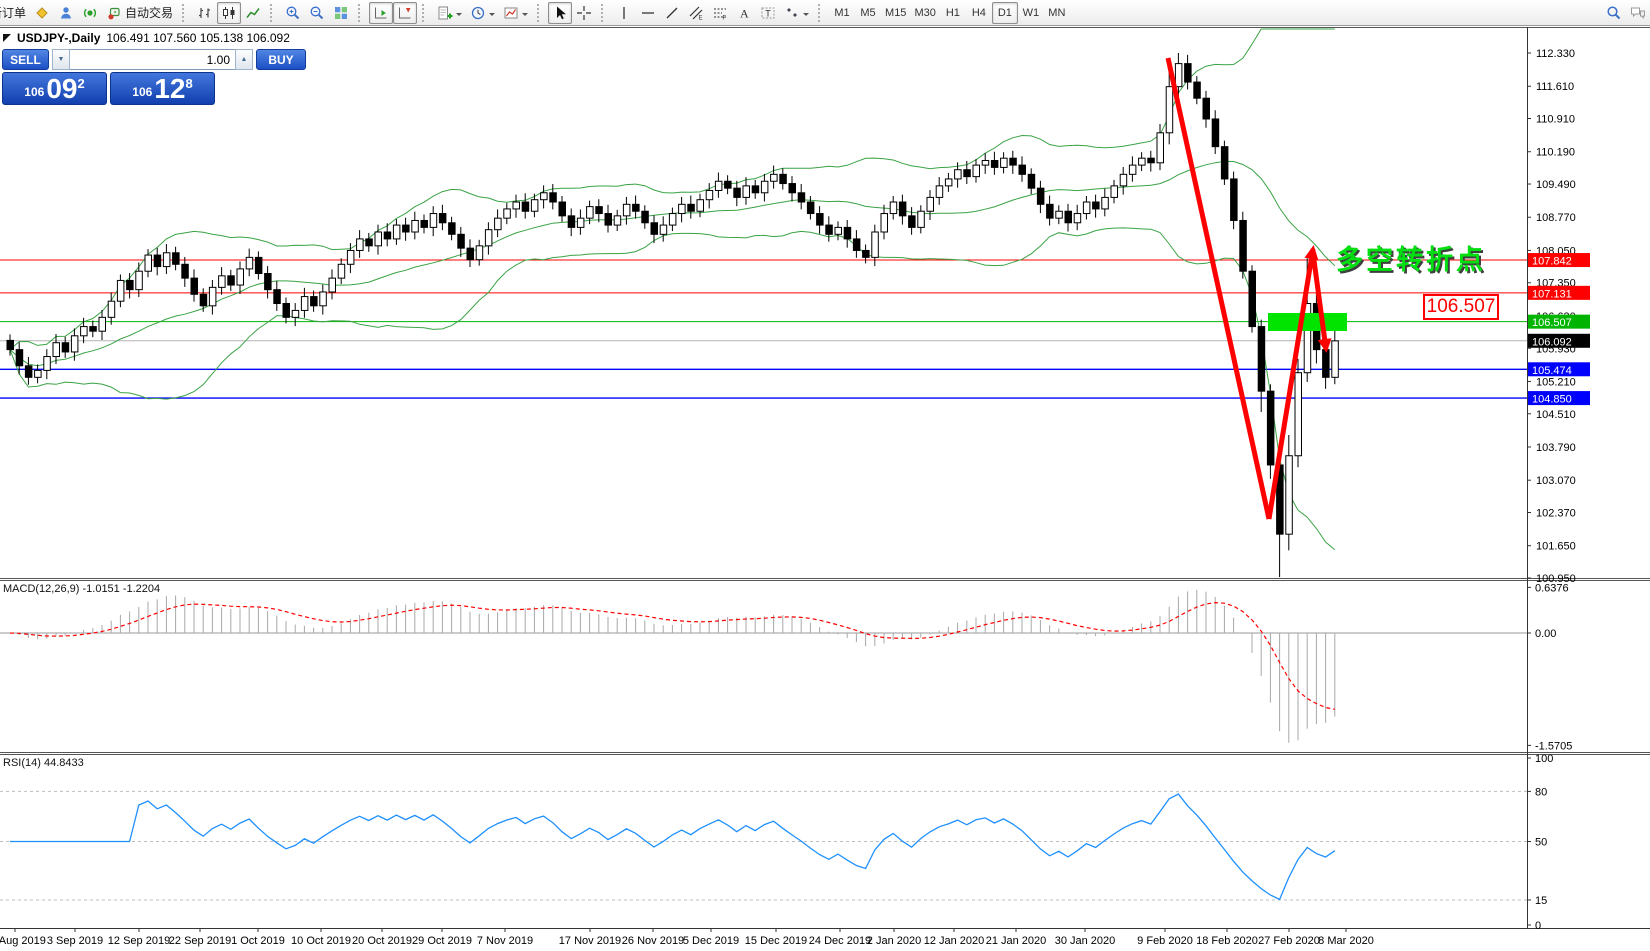 This screenshot has width=1650, height=951. I want to click on search-button, so click(1614, 13).